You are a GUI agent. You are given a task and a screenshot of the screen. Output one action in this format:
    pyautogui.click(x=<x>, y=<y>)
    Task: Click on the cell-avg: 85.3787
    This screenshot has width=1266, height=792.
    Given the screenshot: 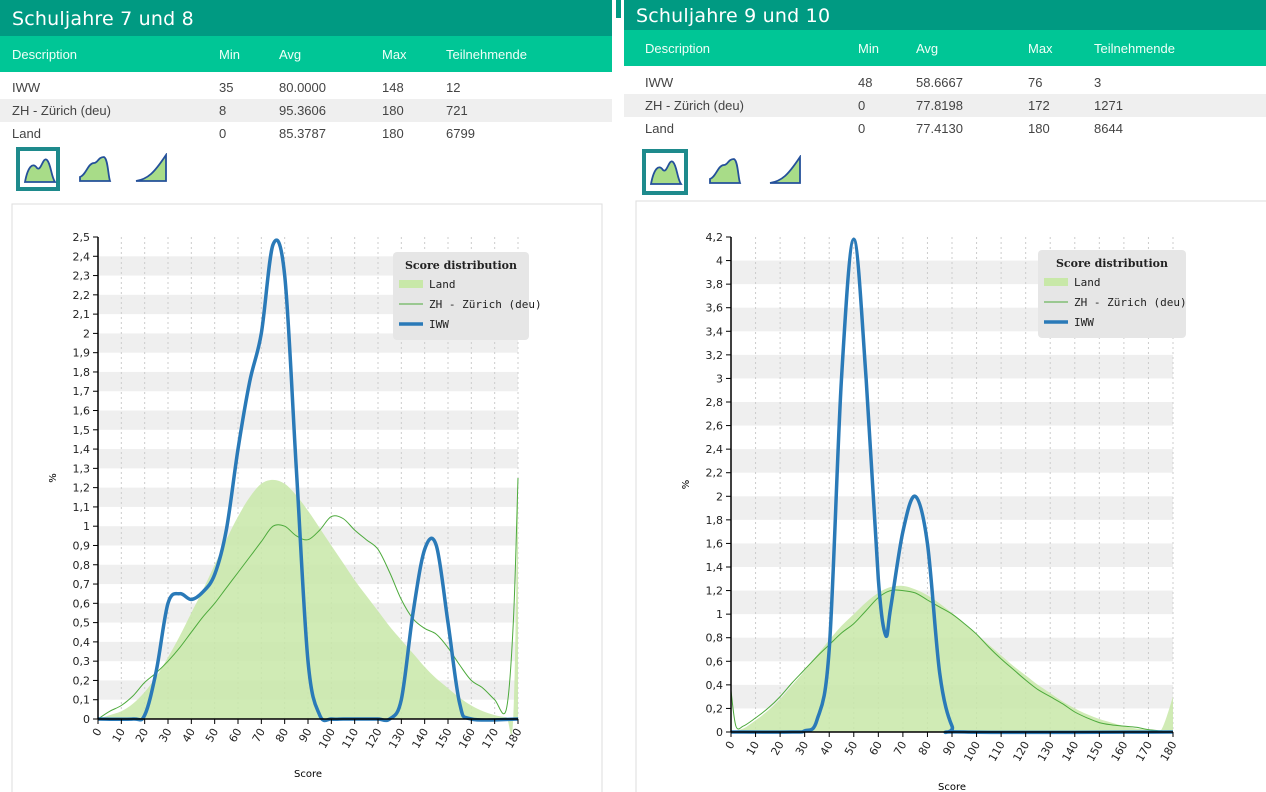 What is the action you would take?
    pyautogui.click(x=302, y=133)
    